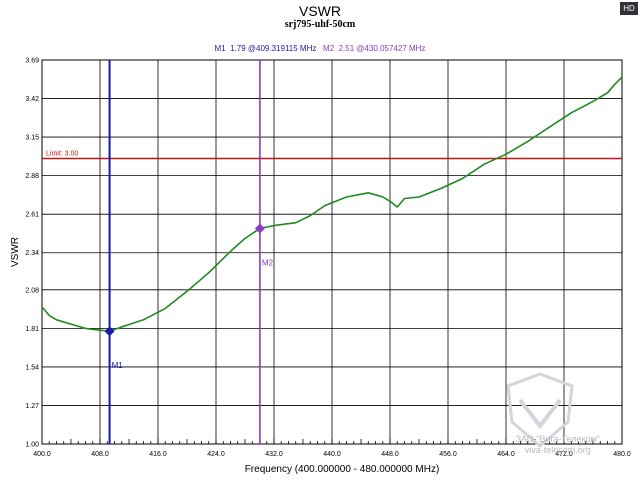  What do you see at coordinates (32, 329) in the screenshot?
I see `y-tick-label: 1.81` at bounding box center [32, 329].